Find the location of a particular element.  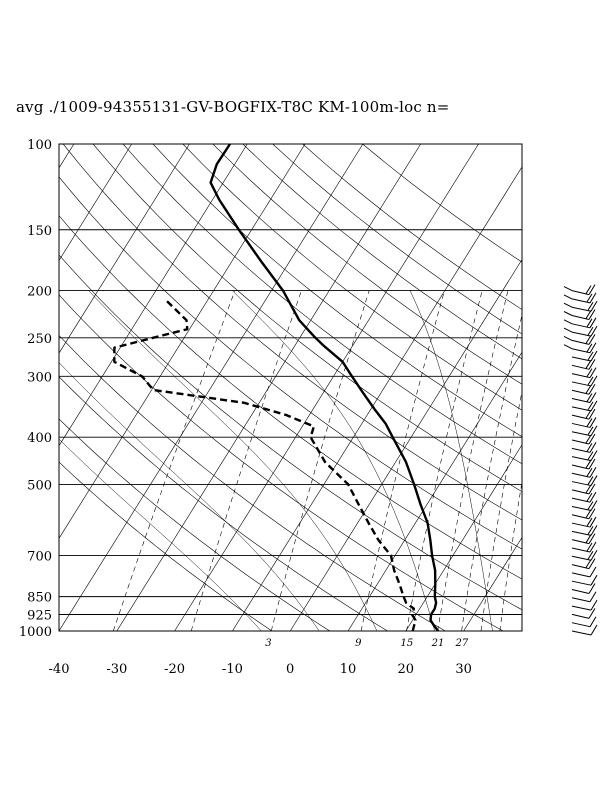

pressure-tick-label: 100 is located at coordinates (39, 145).